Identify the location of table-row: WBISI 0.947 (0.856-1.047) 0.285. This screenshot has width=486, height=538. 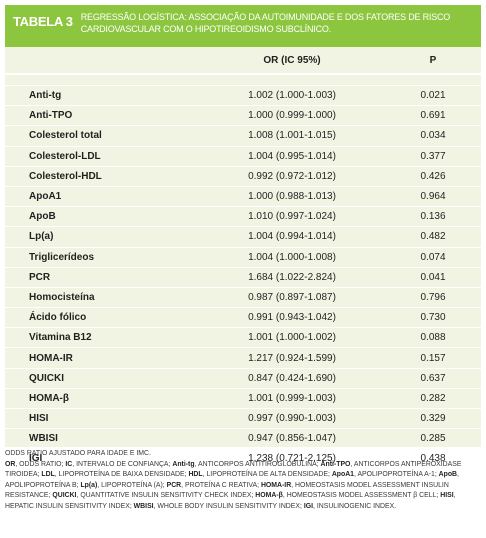
(243, 439).